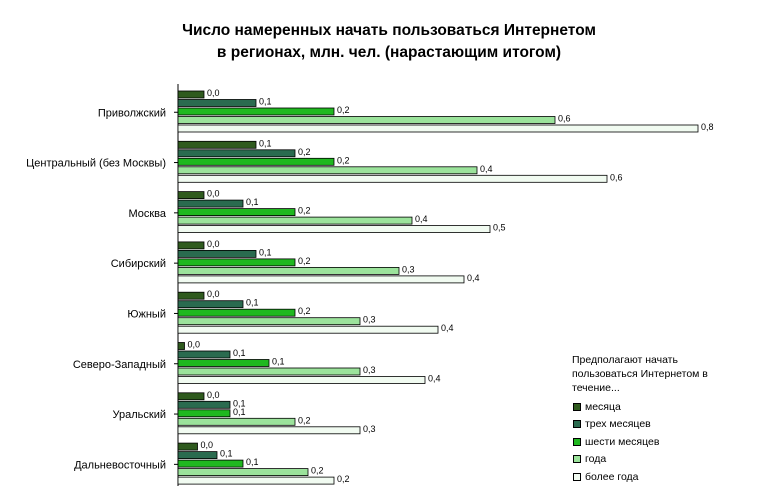 The height and width of the screenshot is (502, 778). Describe the element at coordinates (622, 441) in the screenshot. I see `legend-label: шести месяцев` at that location.